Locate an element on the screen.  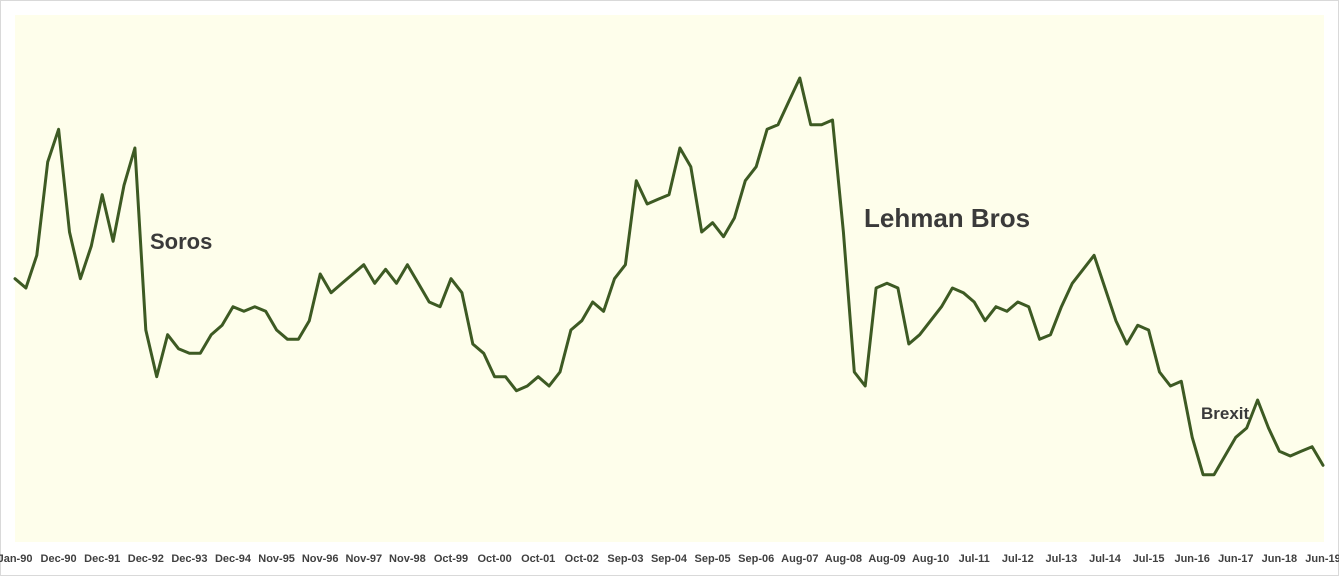
x-tick-label: Aug-10 is located at coordinates (930, 559).